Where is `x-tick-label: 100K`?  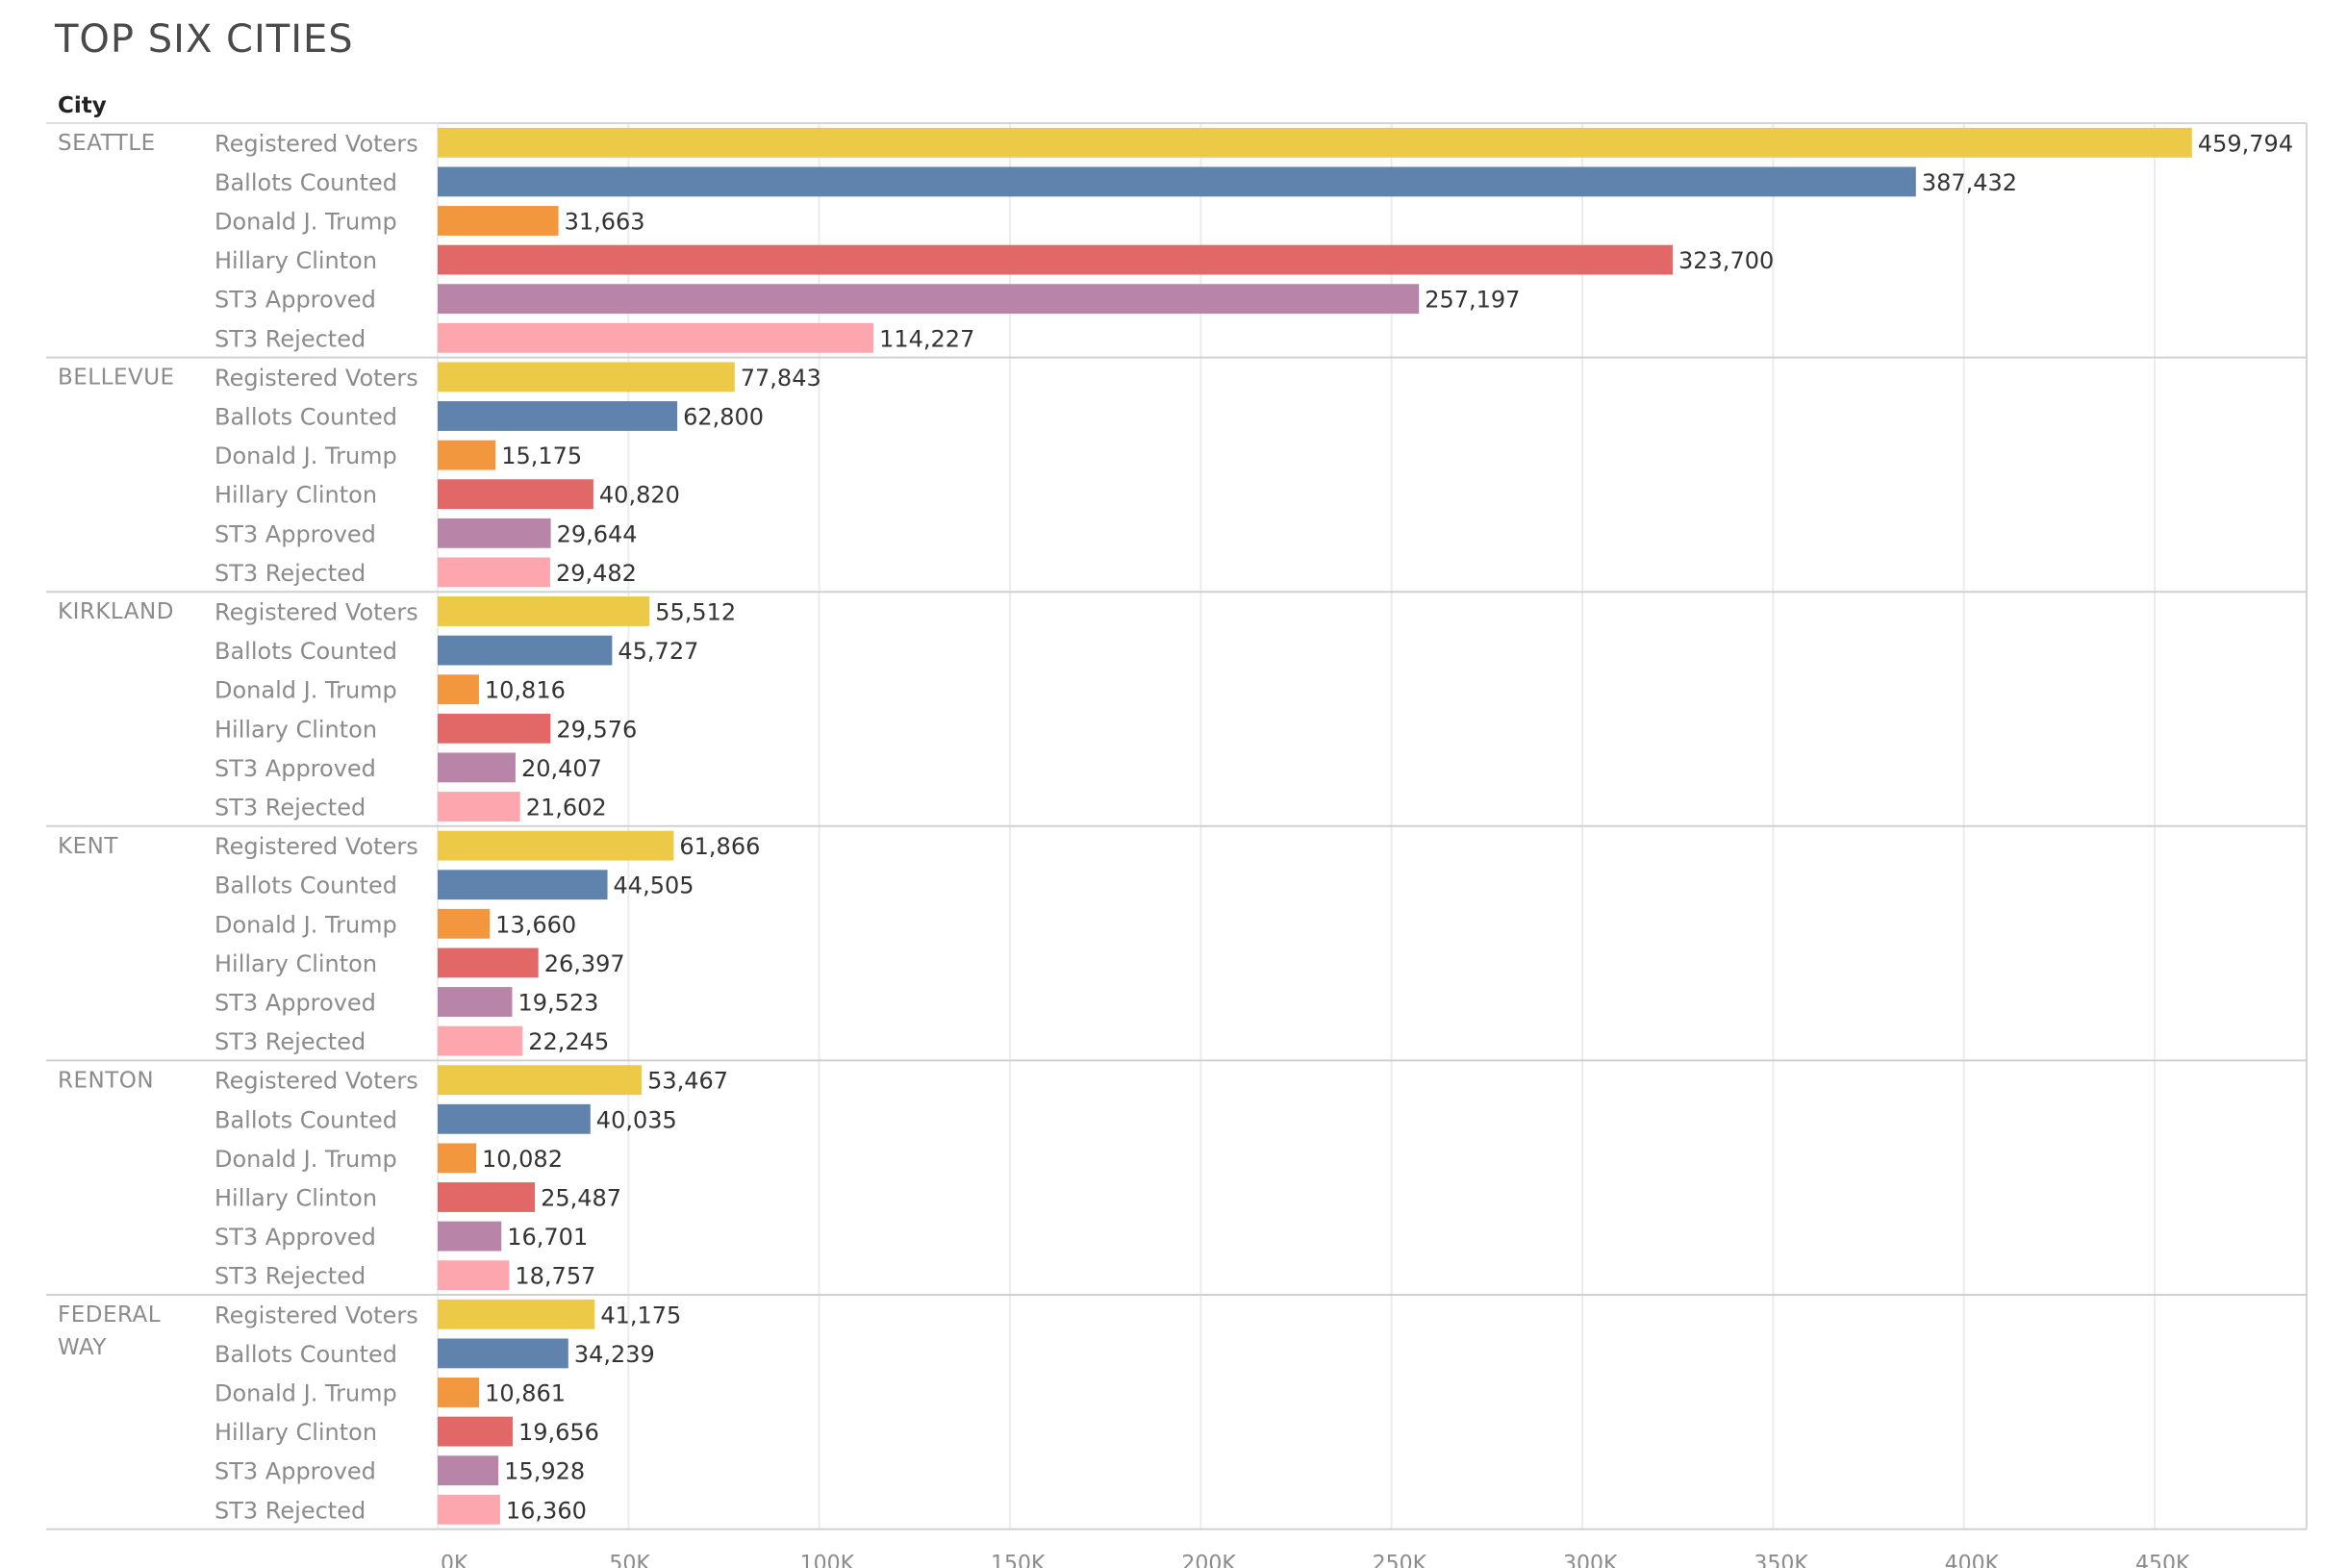
x-tick-label: 100K is located at coordinates (827, 1560).